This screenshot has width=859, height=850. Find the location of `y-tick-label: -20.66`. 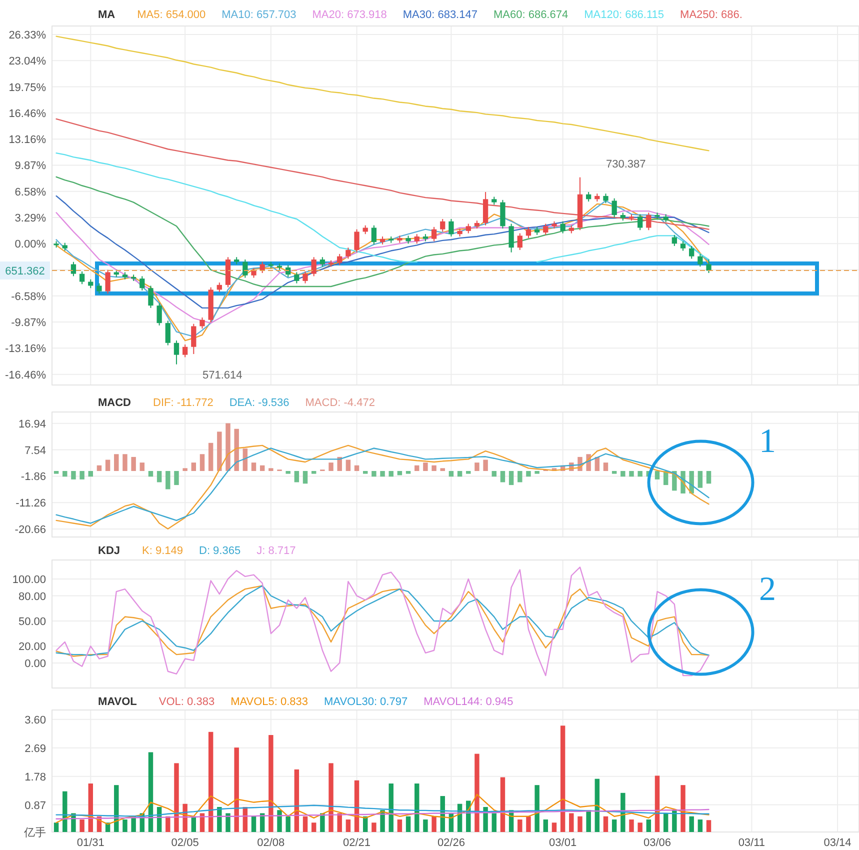

y-tick-label: -20.66 is located at coordinates (30, 530).